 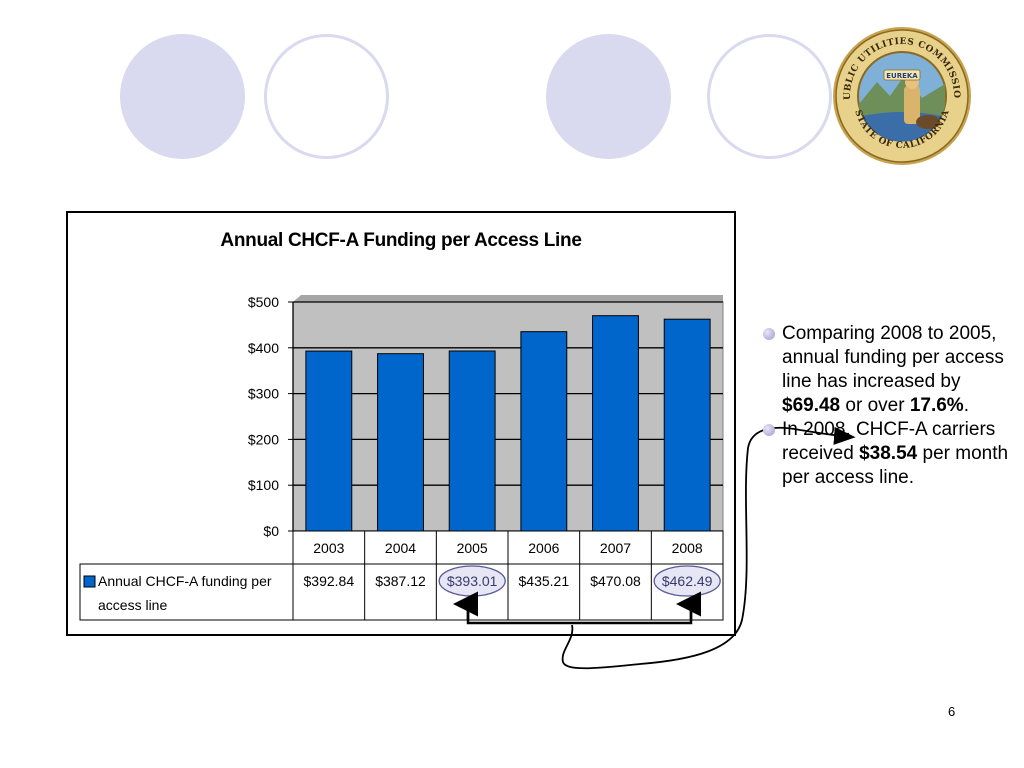 What do you see at coordinates (811, 405) in the screenshot?
I see `bullet-emphasis: $69.48` at bounding box center [811, 405].